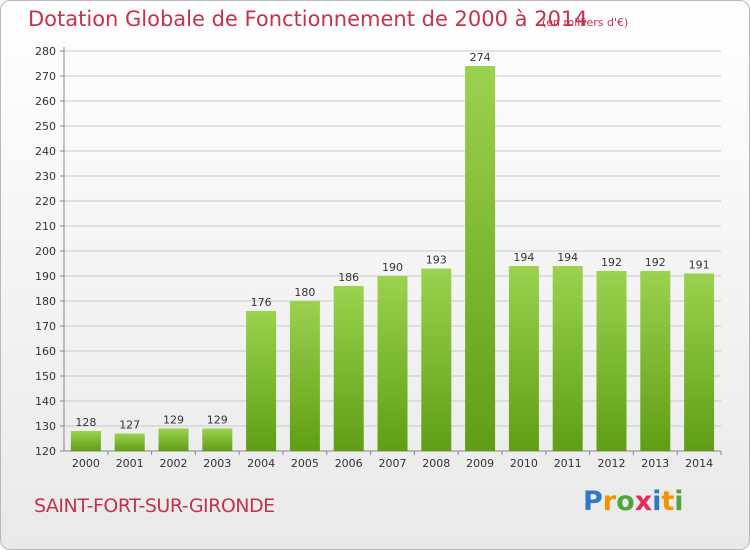  I want to click on data-label: 274, so click(480, 57).